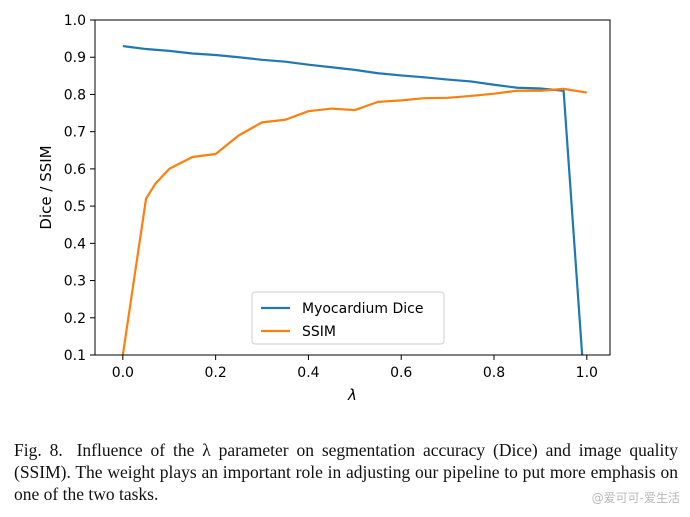 This screenshot has width=690, height=517. What do you see at coordinates (75, 207) in the screenshot?
I see `y-tick-label: 0.5` at bounding box center [75, 207].